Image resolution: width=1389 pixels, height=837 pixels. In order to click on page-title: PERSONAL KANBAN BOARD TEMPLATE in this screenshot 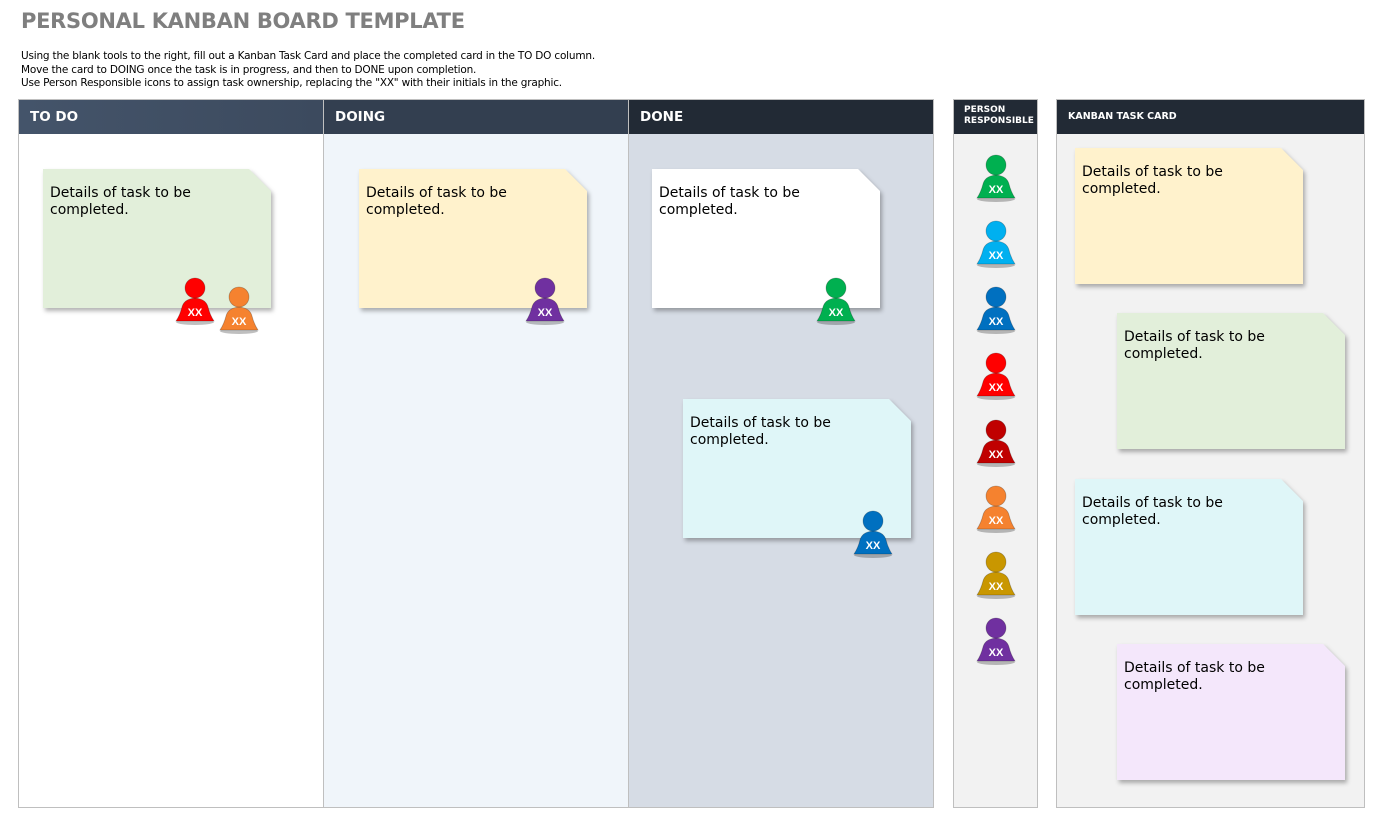, I will do `click(243, 21)`.